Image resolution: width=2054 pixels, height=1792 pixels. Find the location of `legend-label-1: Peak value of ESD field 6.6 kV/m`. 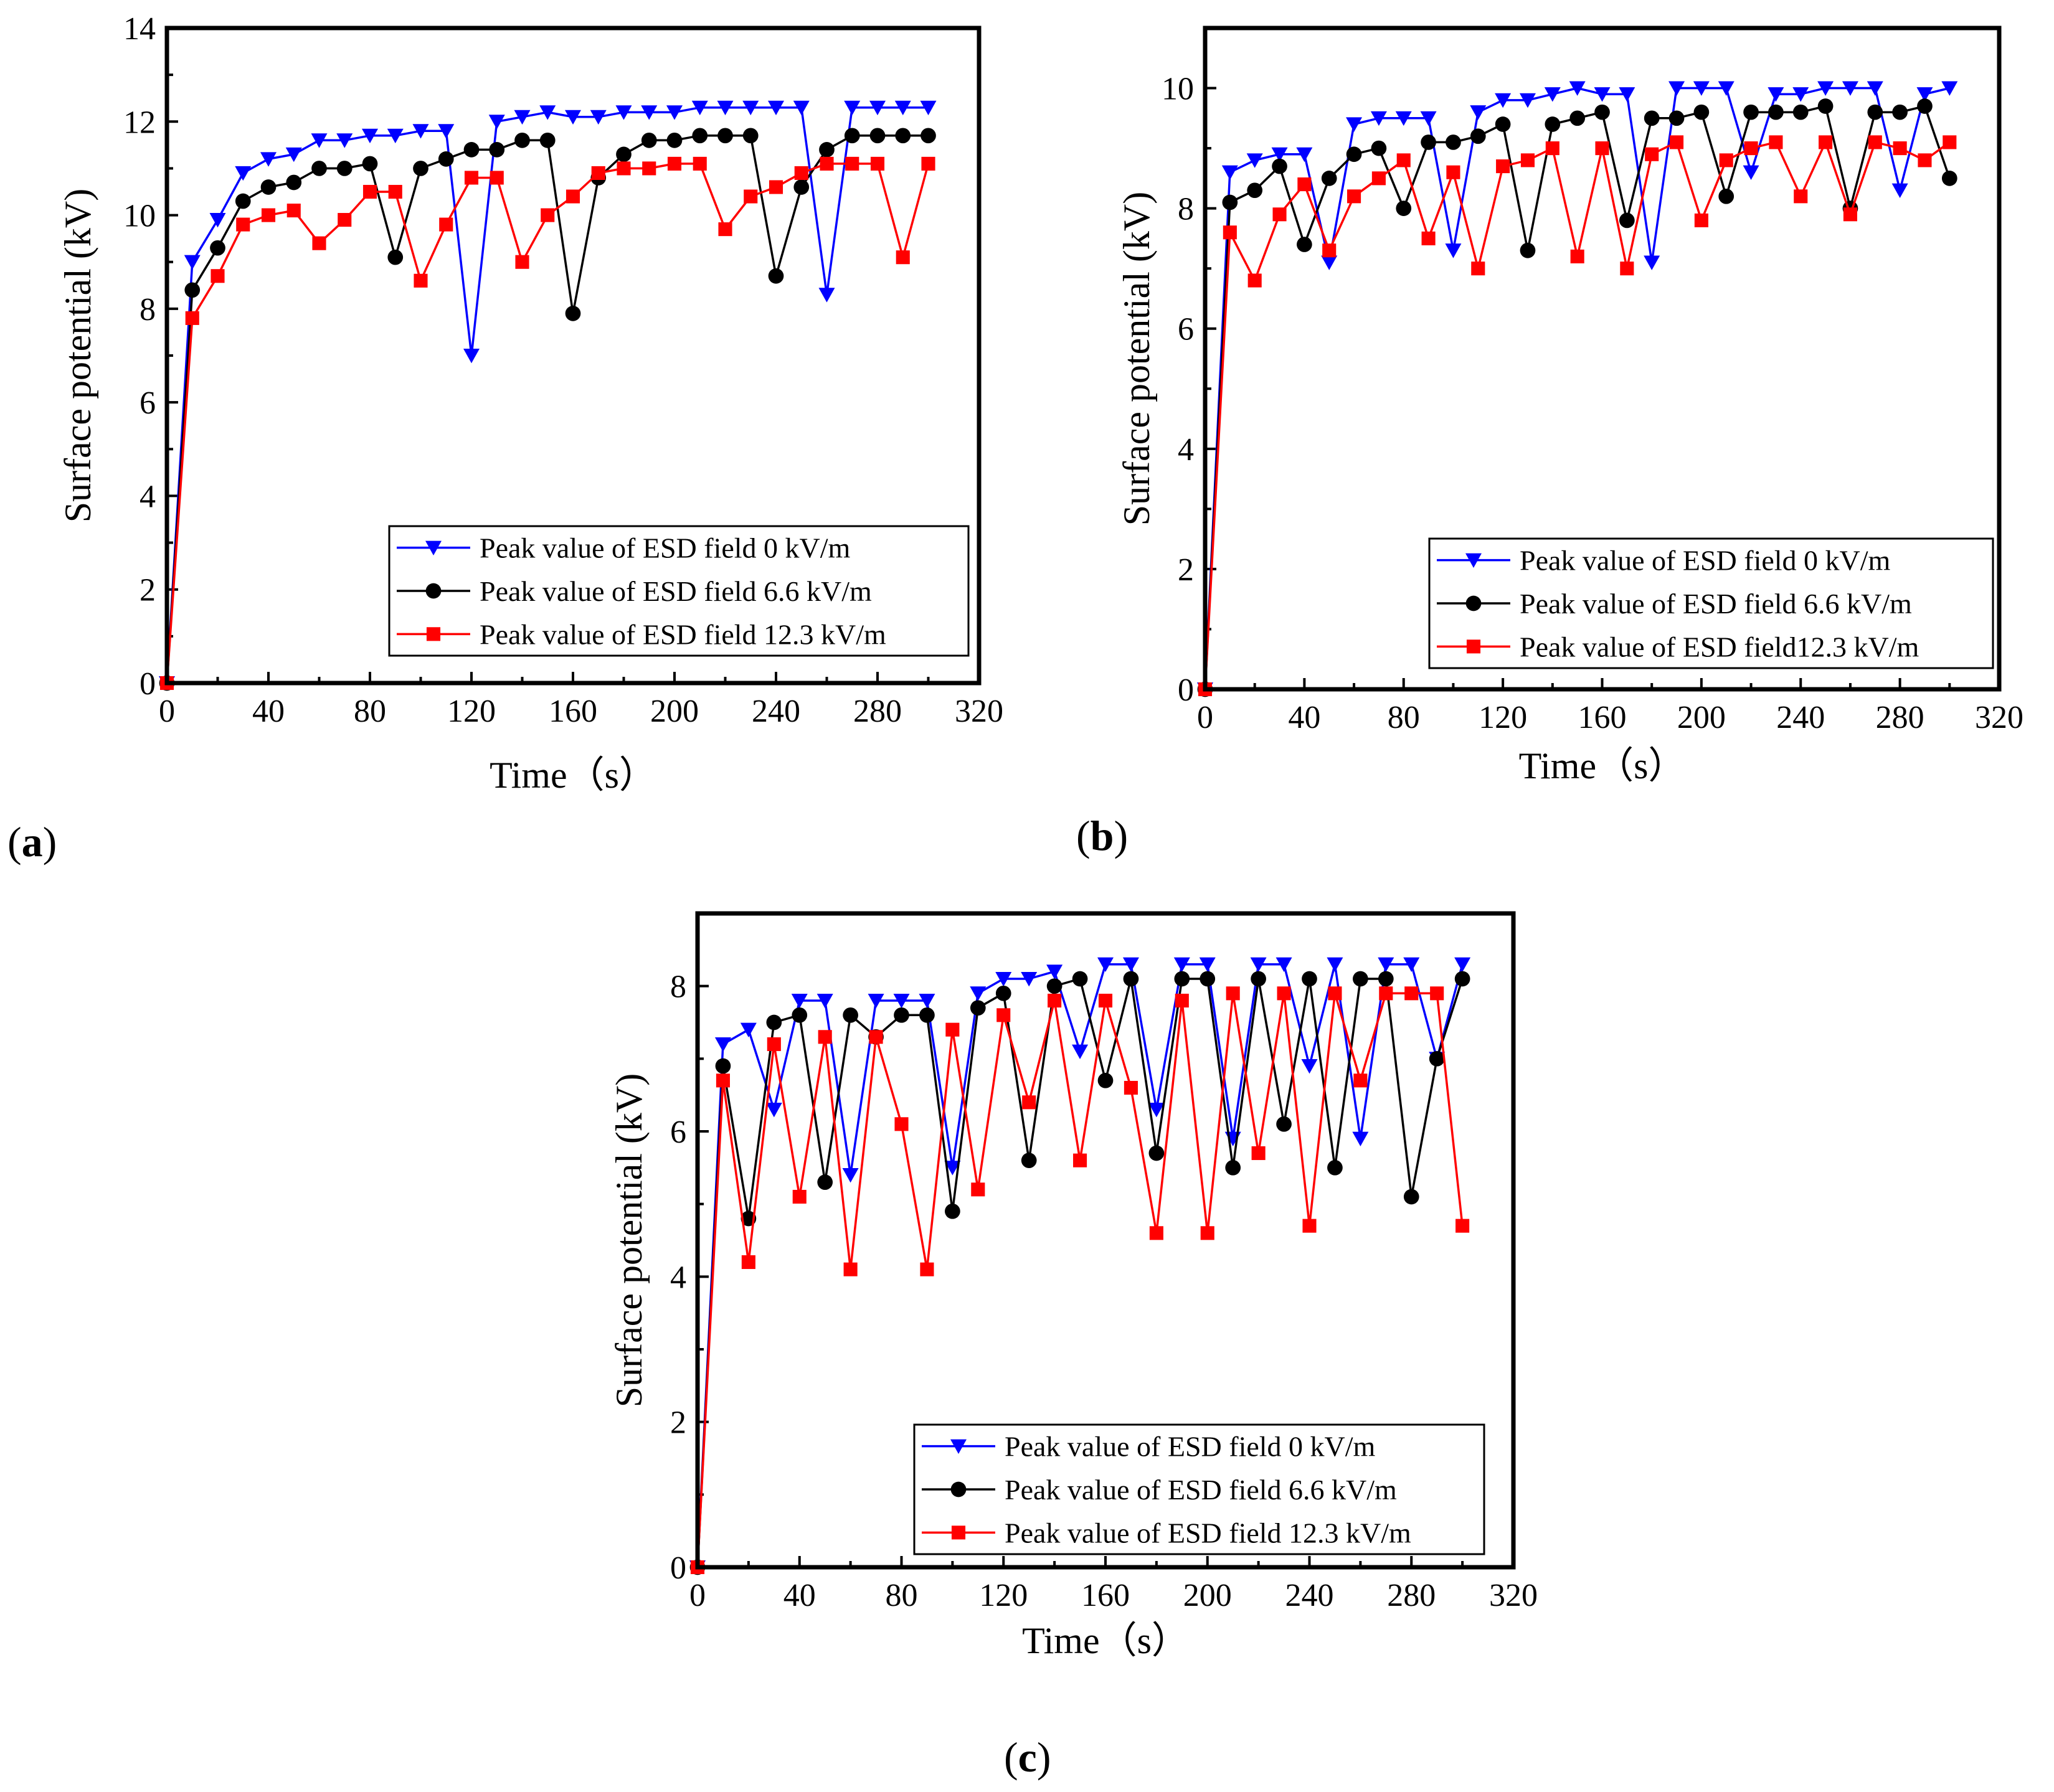

legend-label-1: Peak value of ESD field 6.6 kV/m is located at coordinates (1201, 1490).